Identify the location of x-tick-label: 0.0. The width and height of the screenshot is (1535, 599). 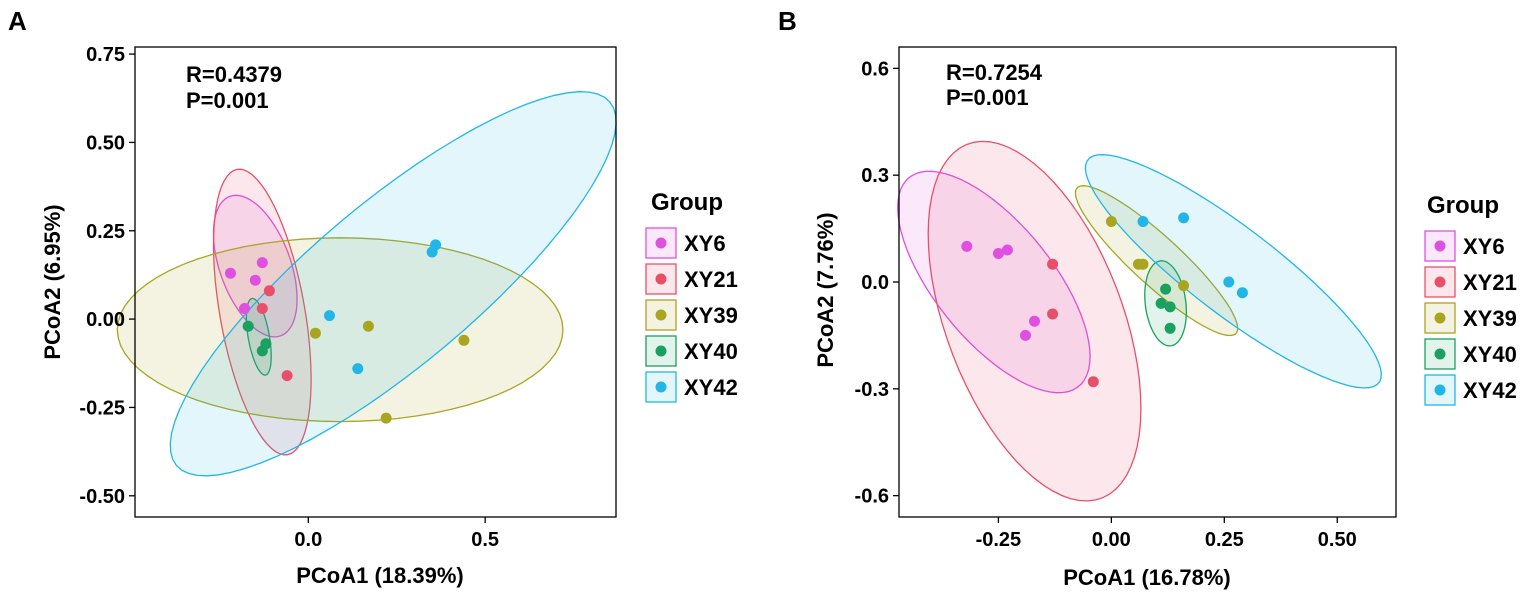
(308, 540).